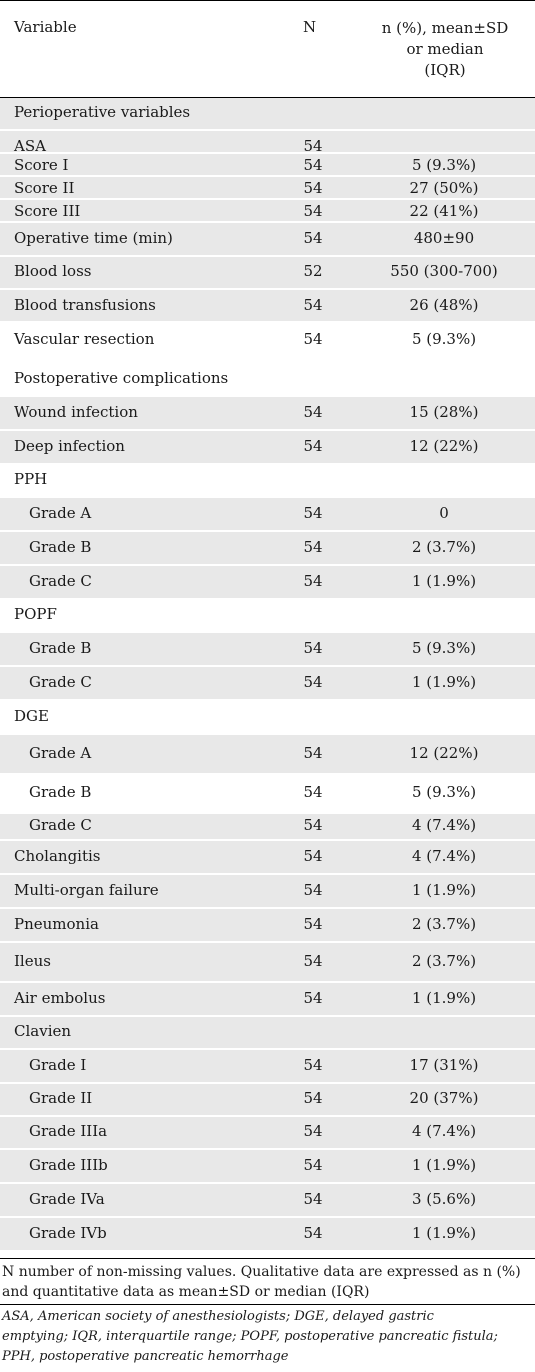 Image resolution: width=535 pixels, height=1372 pixels. Describe the element at coordinates (267, 926) in the screenshot. I see `table-row: Pneumonia 54 2 (3.7%)` at that location.